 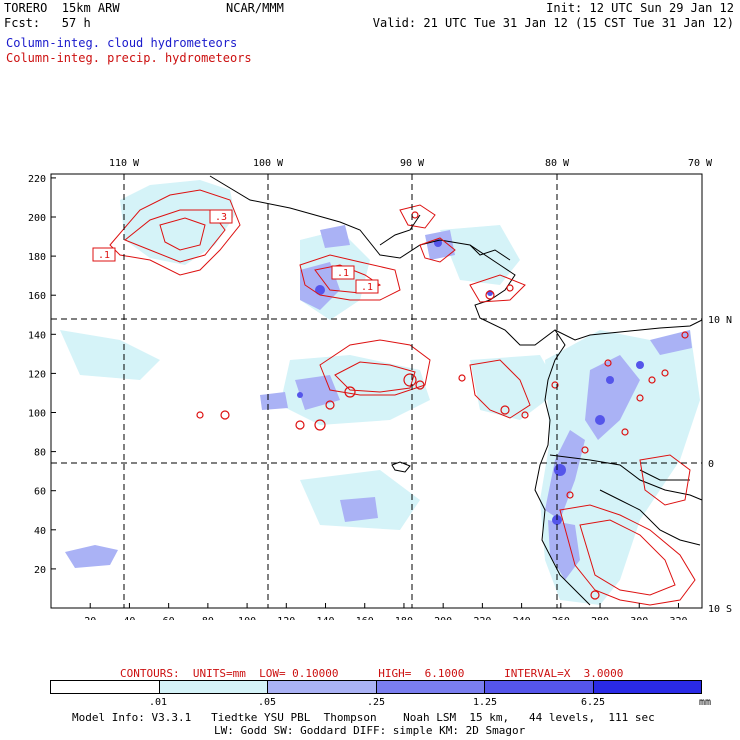 I want to click on colorbar, so click(x=376, y=687).